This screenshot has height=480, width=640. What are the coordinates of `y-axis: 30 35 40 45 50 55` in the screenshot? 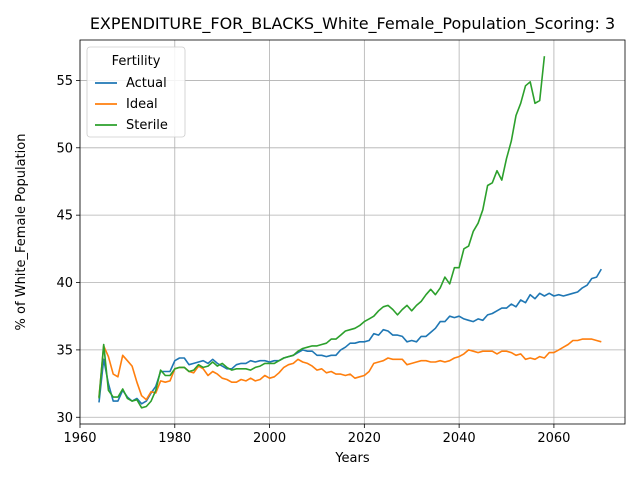 It's located at (68, 250).